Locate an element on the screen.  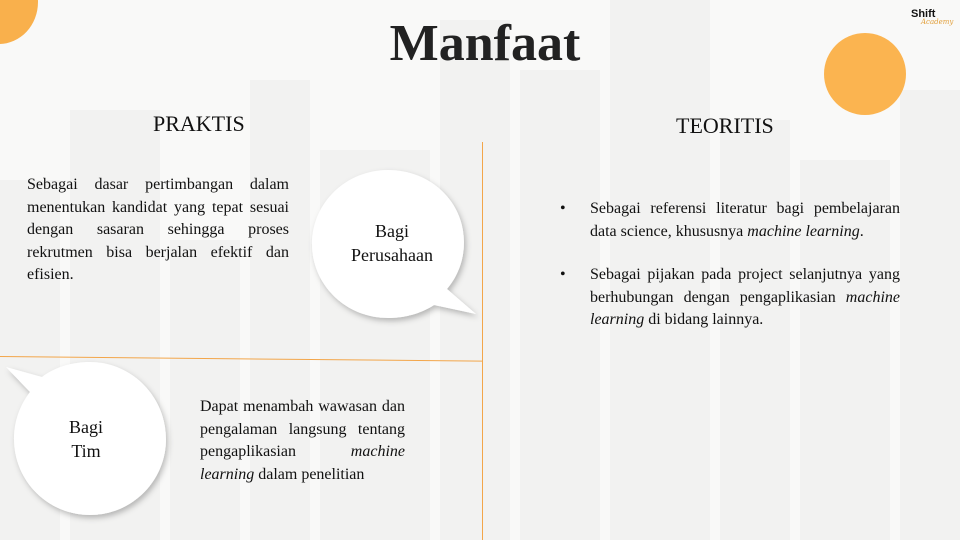
shift-academy-logo: Shift Academy is located at coordinates (932, 19).